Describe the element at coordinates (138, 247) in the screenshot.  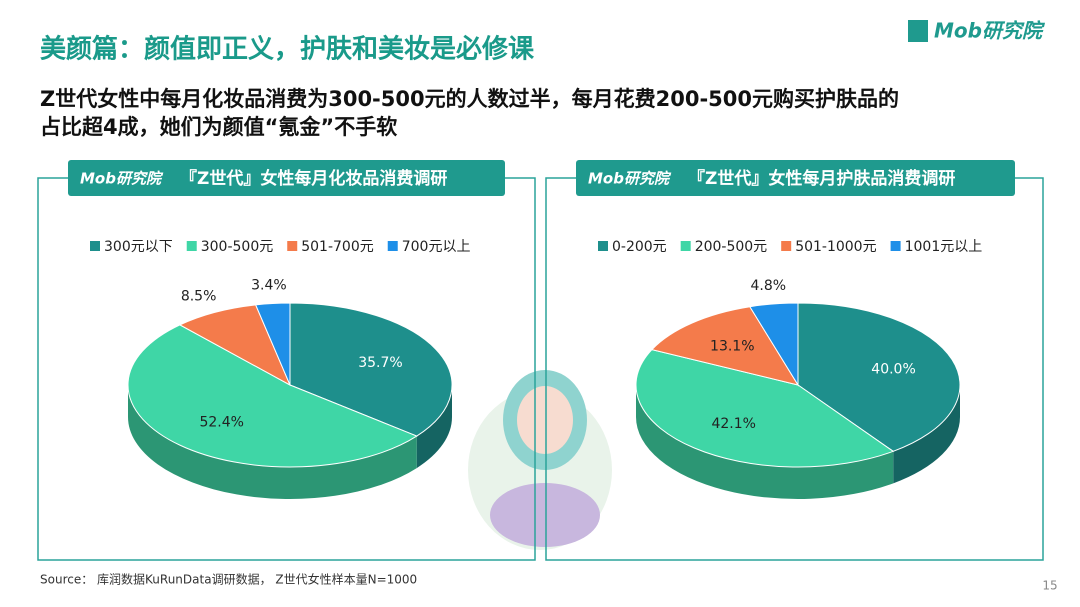
I see `legend-label: 300元以下` at that location.